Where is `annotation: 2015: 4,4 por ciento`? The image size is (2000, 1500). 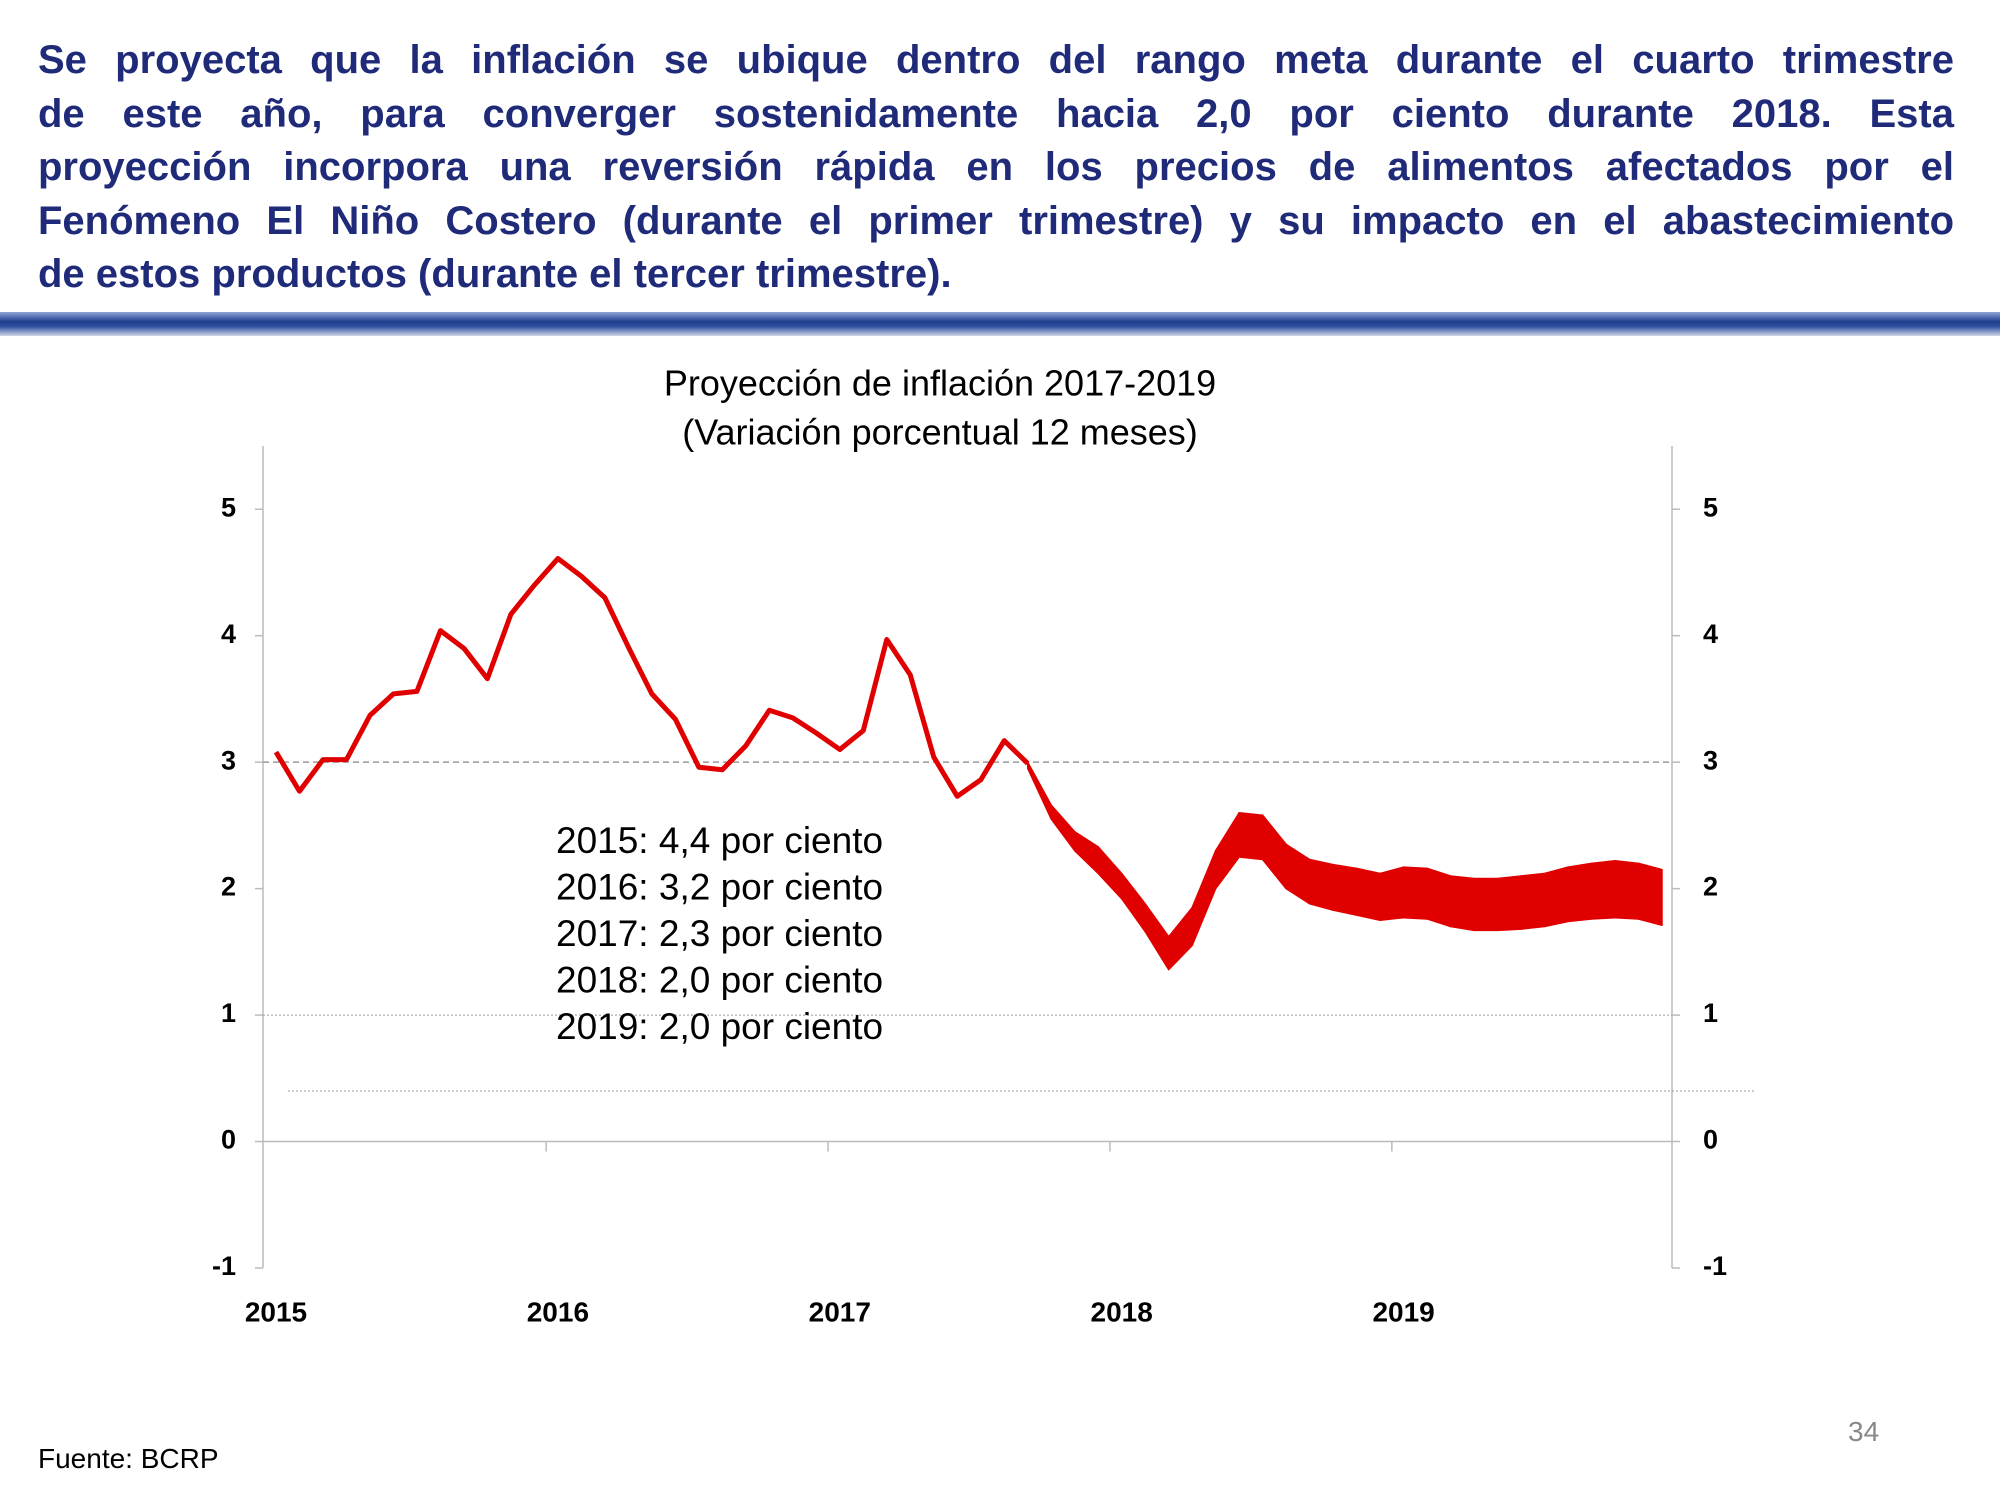 annotation: 2015: 4,4 por ciento is located at coordinates (719, 840).